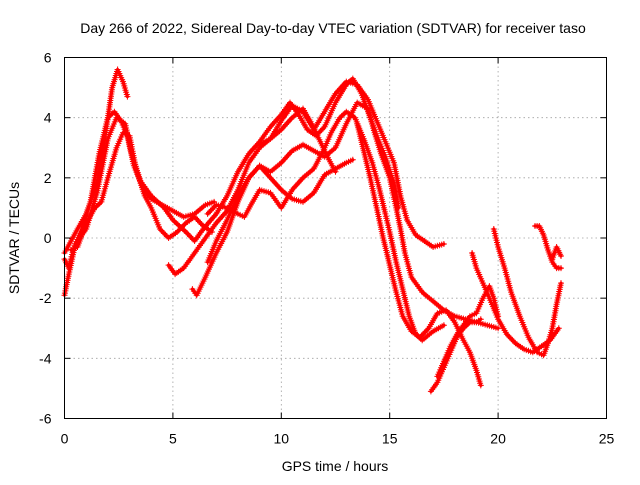  I want to click on y-tick-label: 2, so click(48, 178).